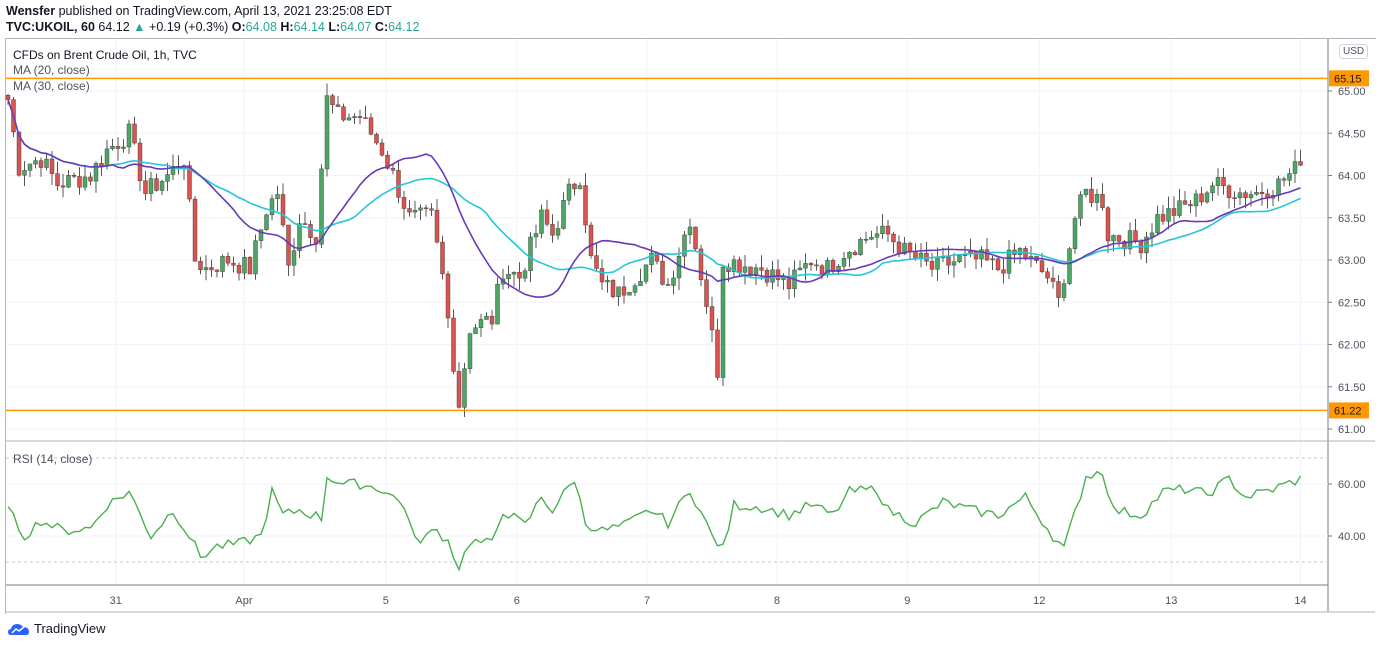 The width and height of the screenshot is (1380, 645). I want to click on tradingview-logo: TradingView, so click(57, 628).